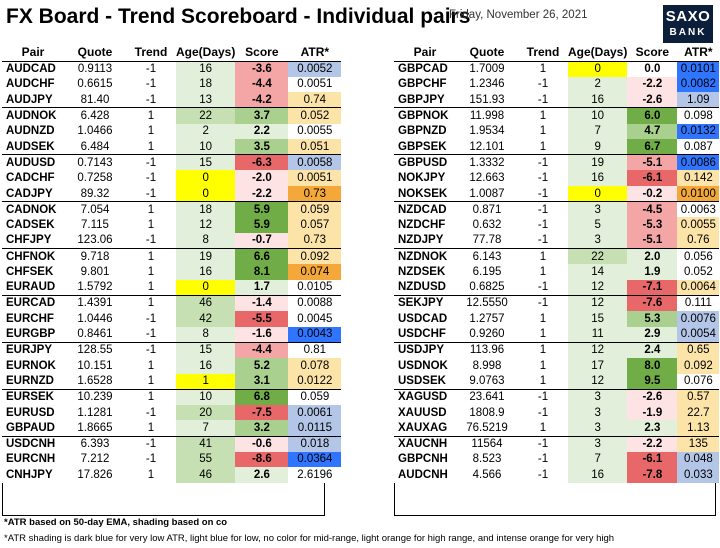 This screenshot has width=720, height=548. Describe the element at coordinates (425, 52) in the screenshot. I see `col-header-pair: Pair` at that location.